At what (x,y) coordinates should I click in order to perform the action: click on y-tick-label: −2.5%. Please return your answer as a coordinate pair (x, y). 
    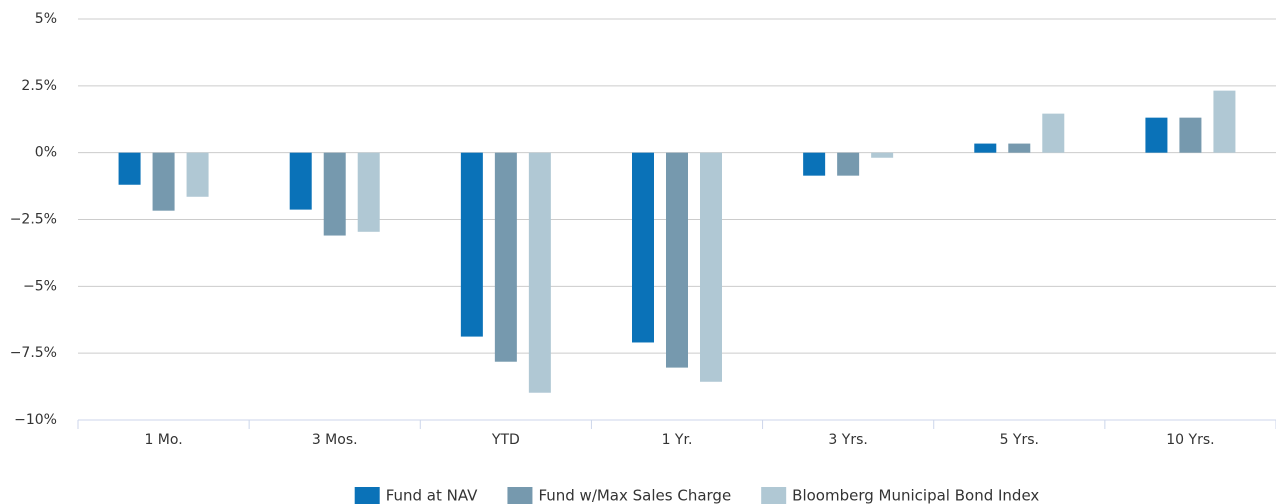
    Looking at the image, I should click on (33, 220).